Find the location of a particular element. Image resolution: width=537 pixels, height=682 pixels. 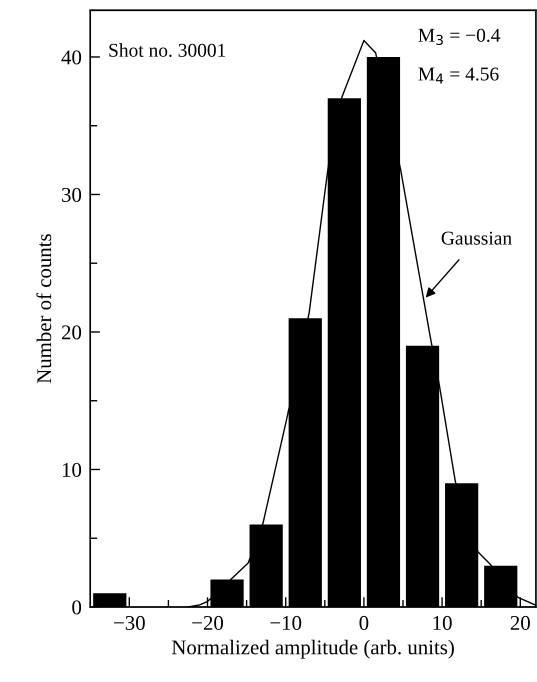

x-tick-label: 0 is located at coordinates (363, 623).